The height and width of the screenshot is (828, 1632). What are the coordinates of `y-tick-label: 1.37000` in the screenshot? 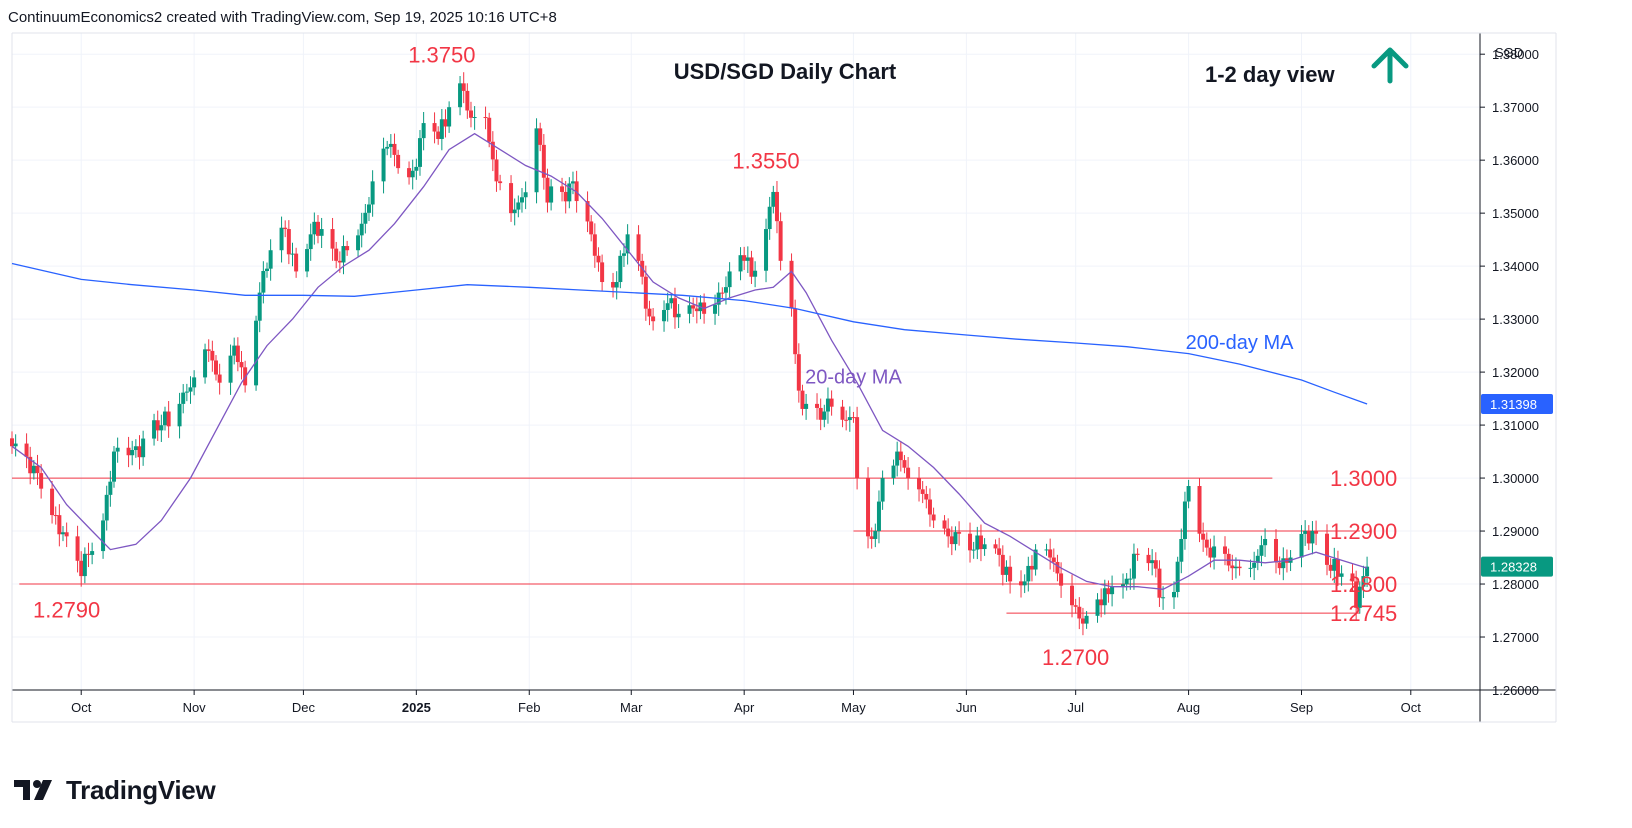 It's located at (1515, 107).